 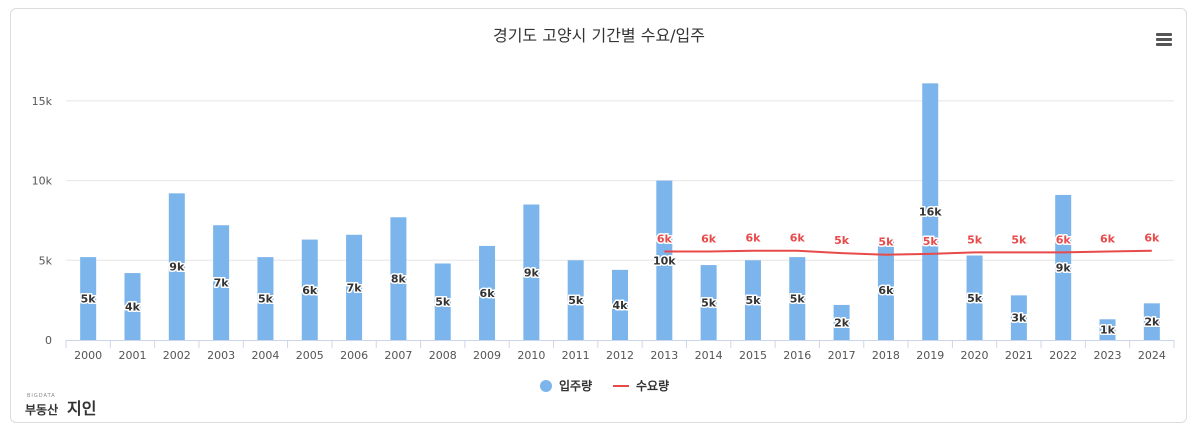 What do you see at coordinates (177, 355) in the screenshot?
I see `x-tick-label: 2002` at bounding box center [177, 355].